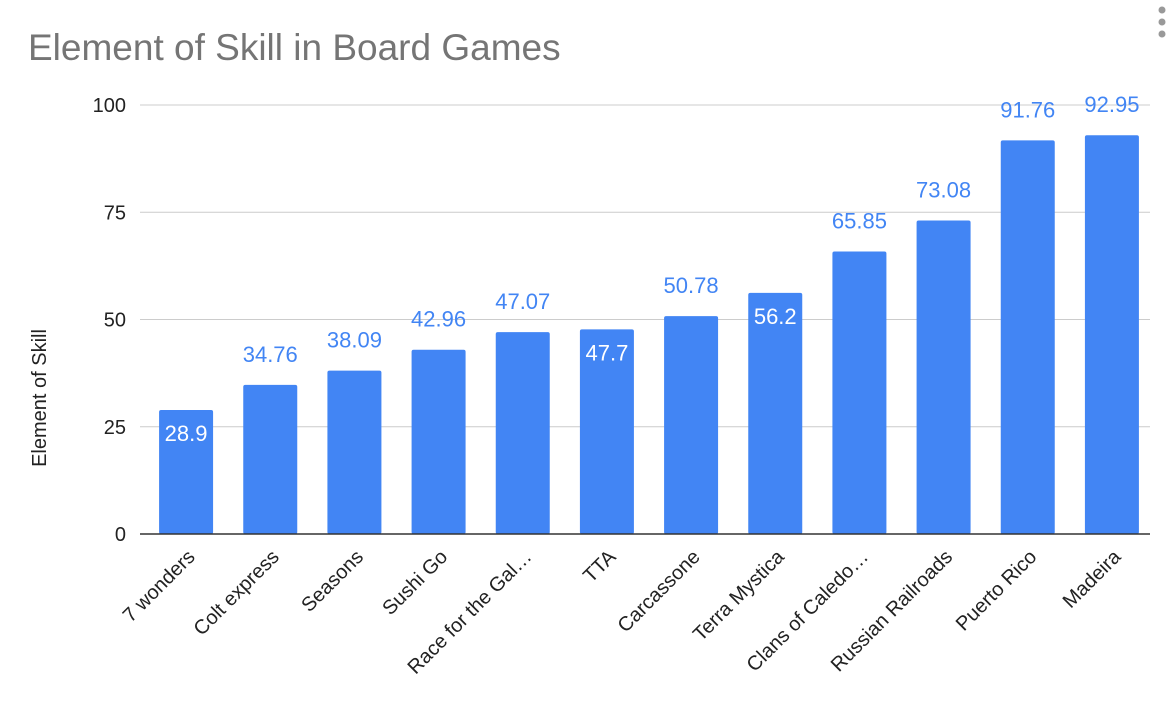 The height and width of the screenshot is (716, 1174). What do you see at coordinates (40, 398) in the screenshot?
I see `y-axis-title: Element of Skill` at bounding box center [40, 398].